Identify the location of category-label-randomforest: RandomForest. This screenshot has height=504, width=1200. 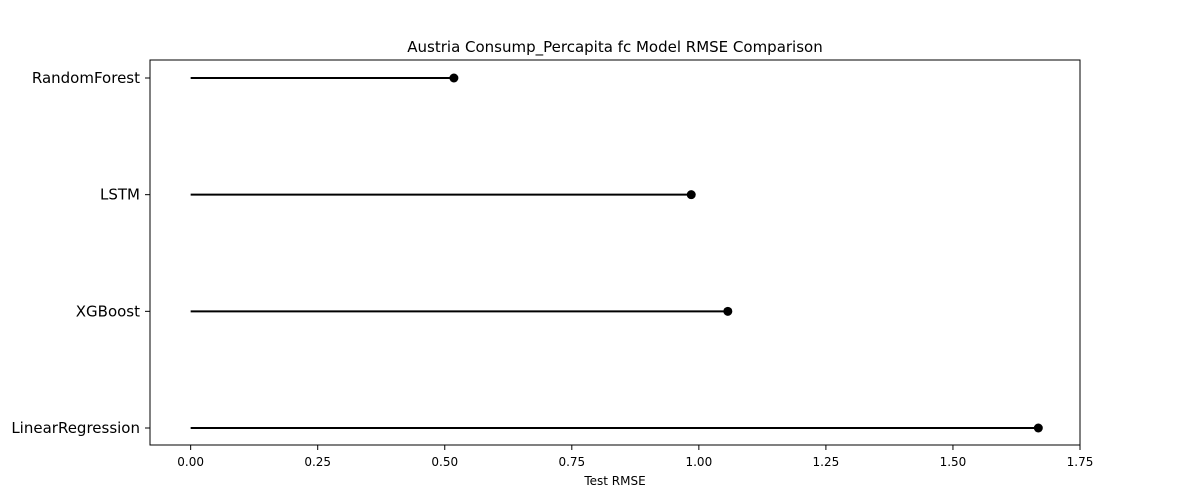
(86, 78).